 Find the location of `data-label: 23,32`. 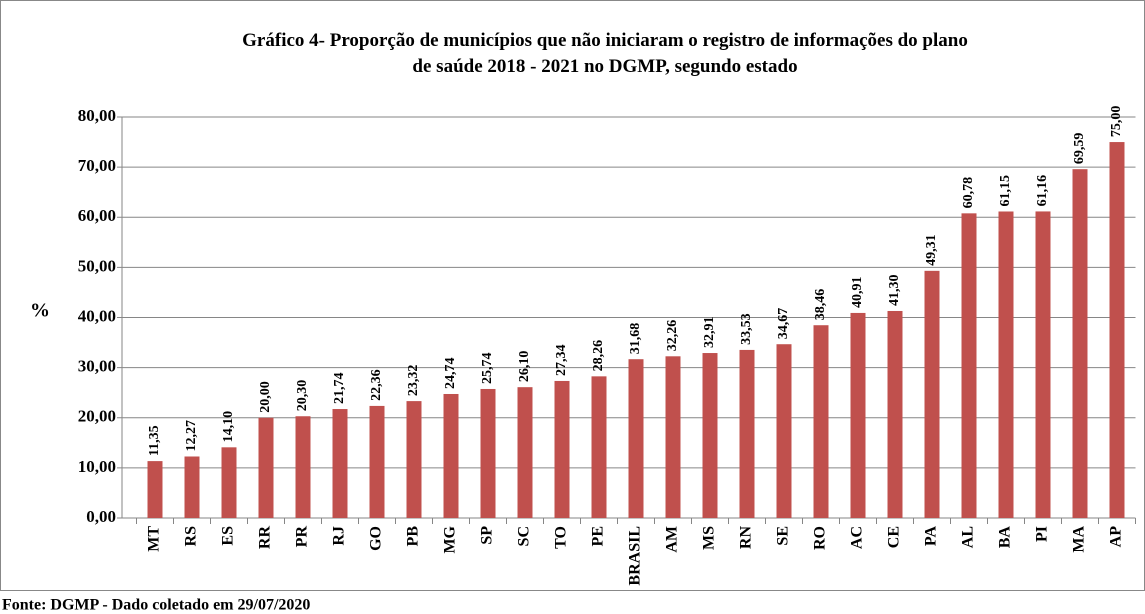

data-label: 23,32 is located at coordinates (413, 381).